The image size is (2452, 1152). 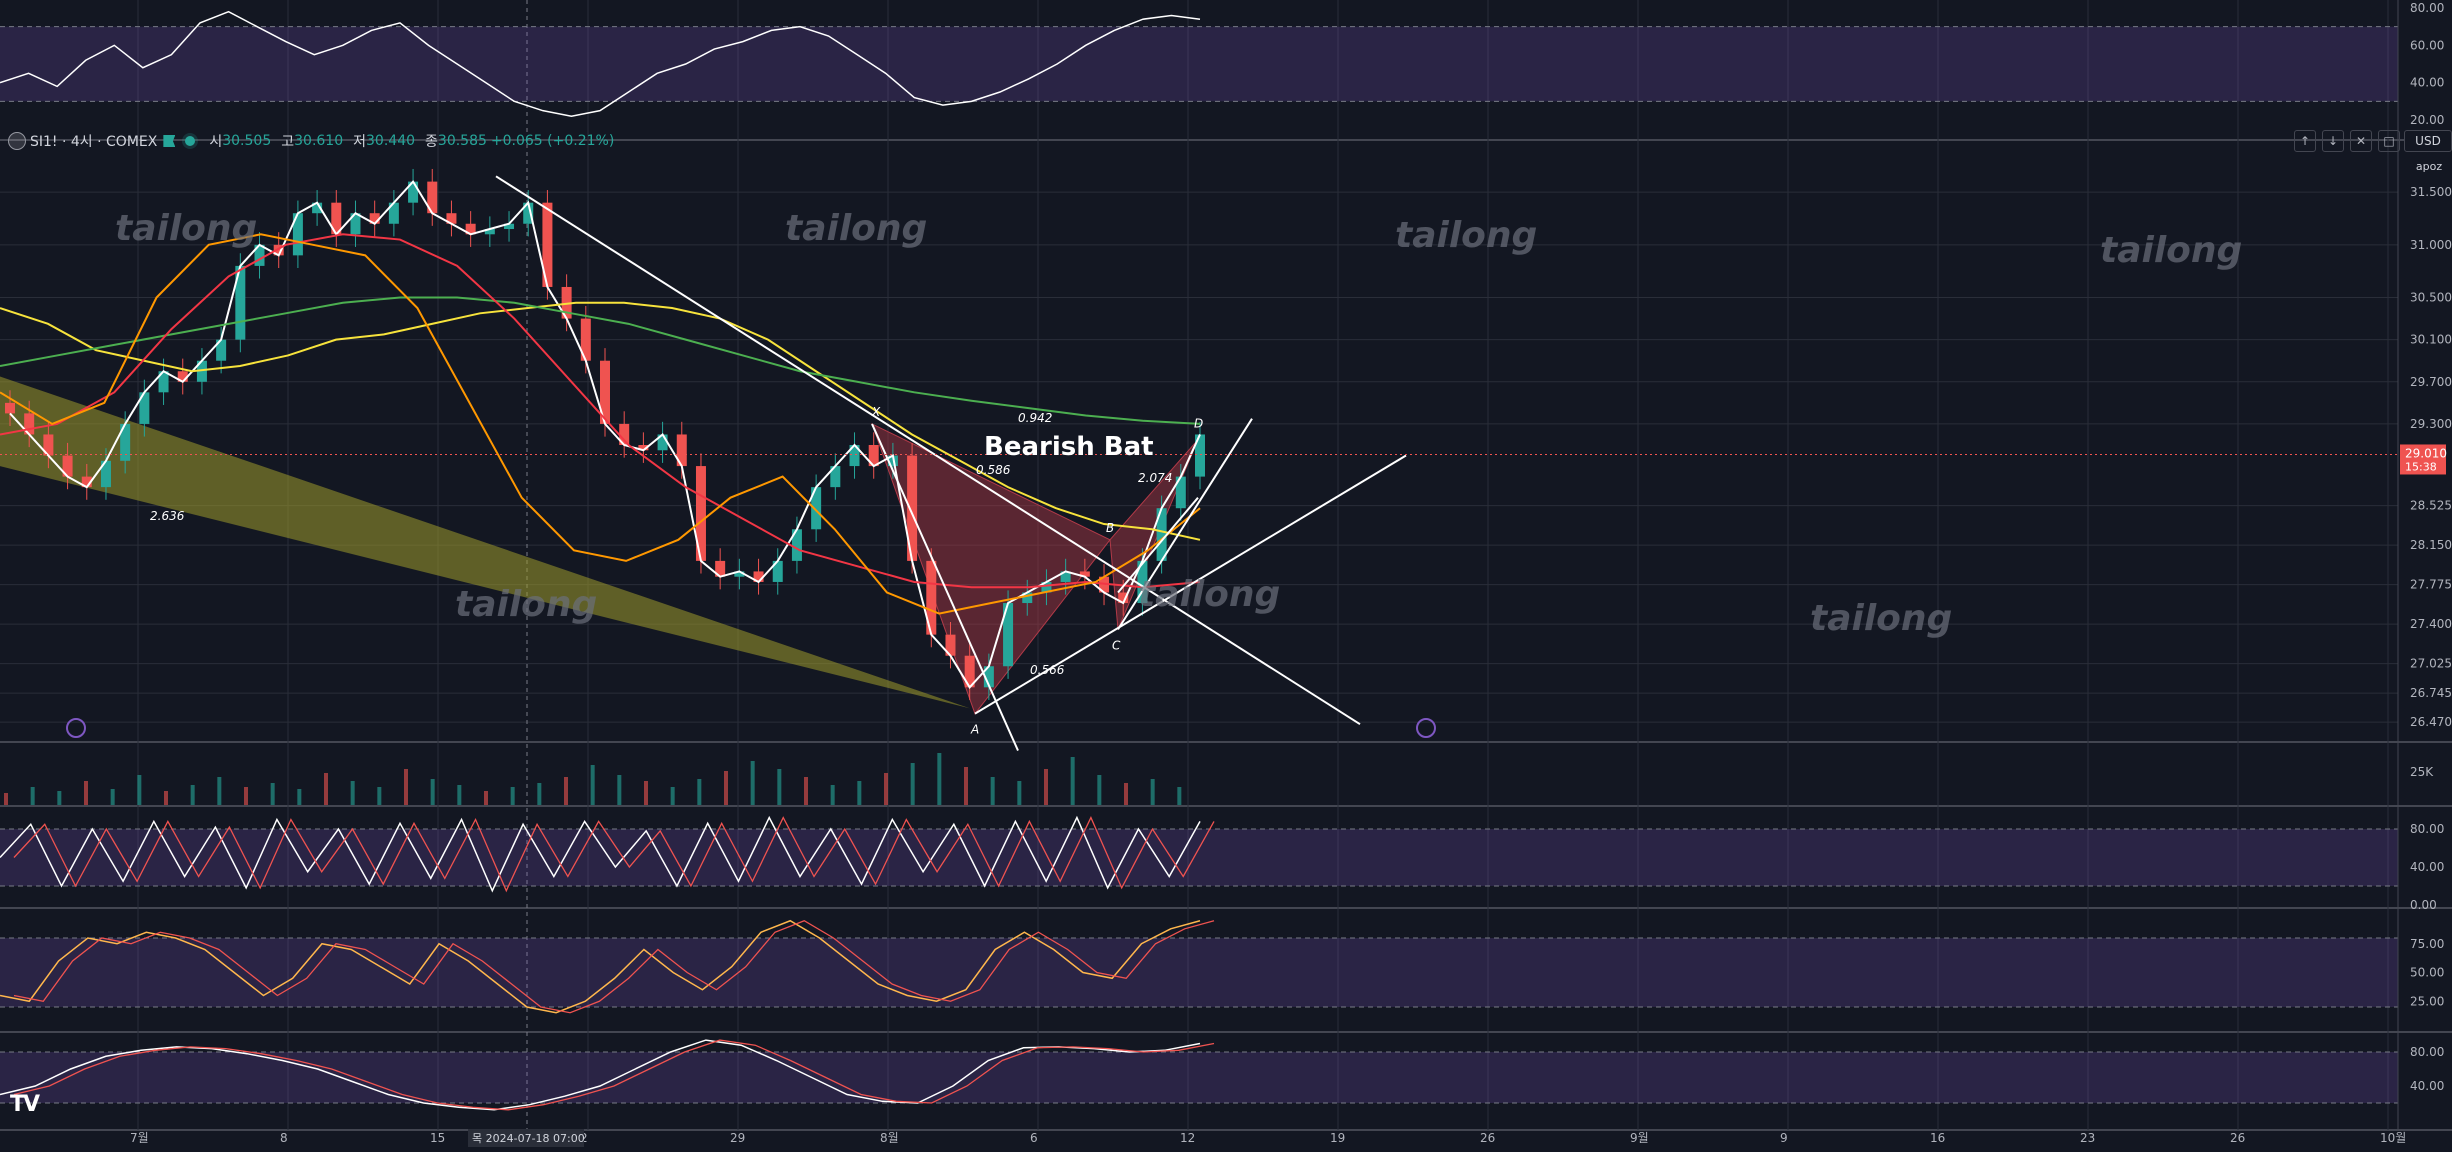 I want to click on time-label: 23, so click(x=2087, y=1138).